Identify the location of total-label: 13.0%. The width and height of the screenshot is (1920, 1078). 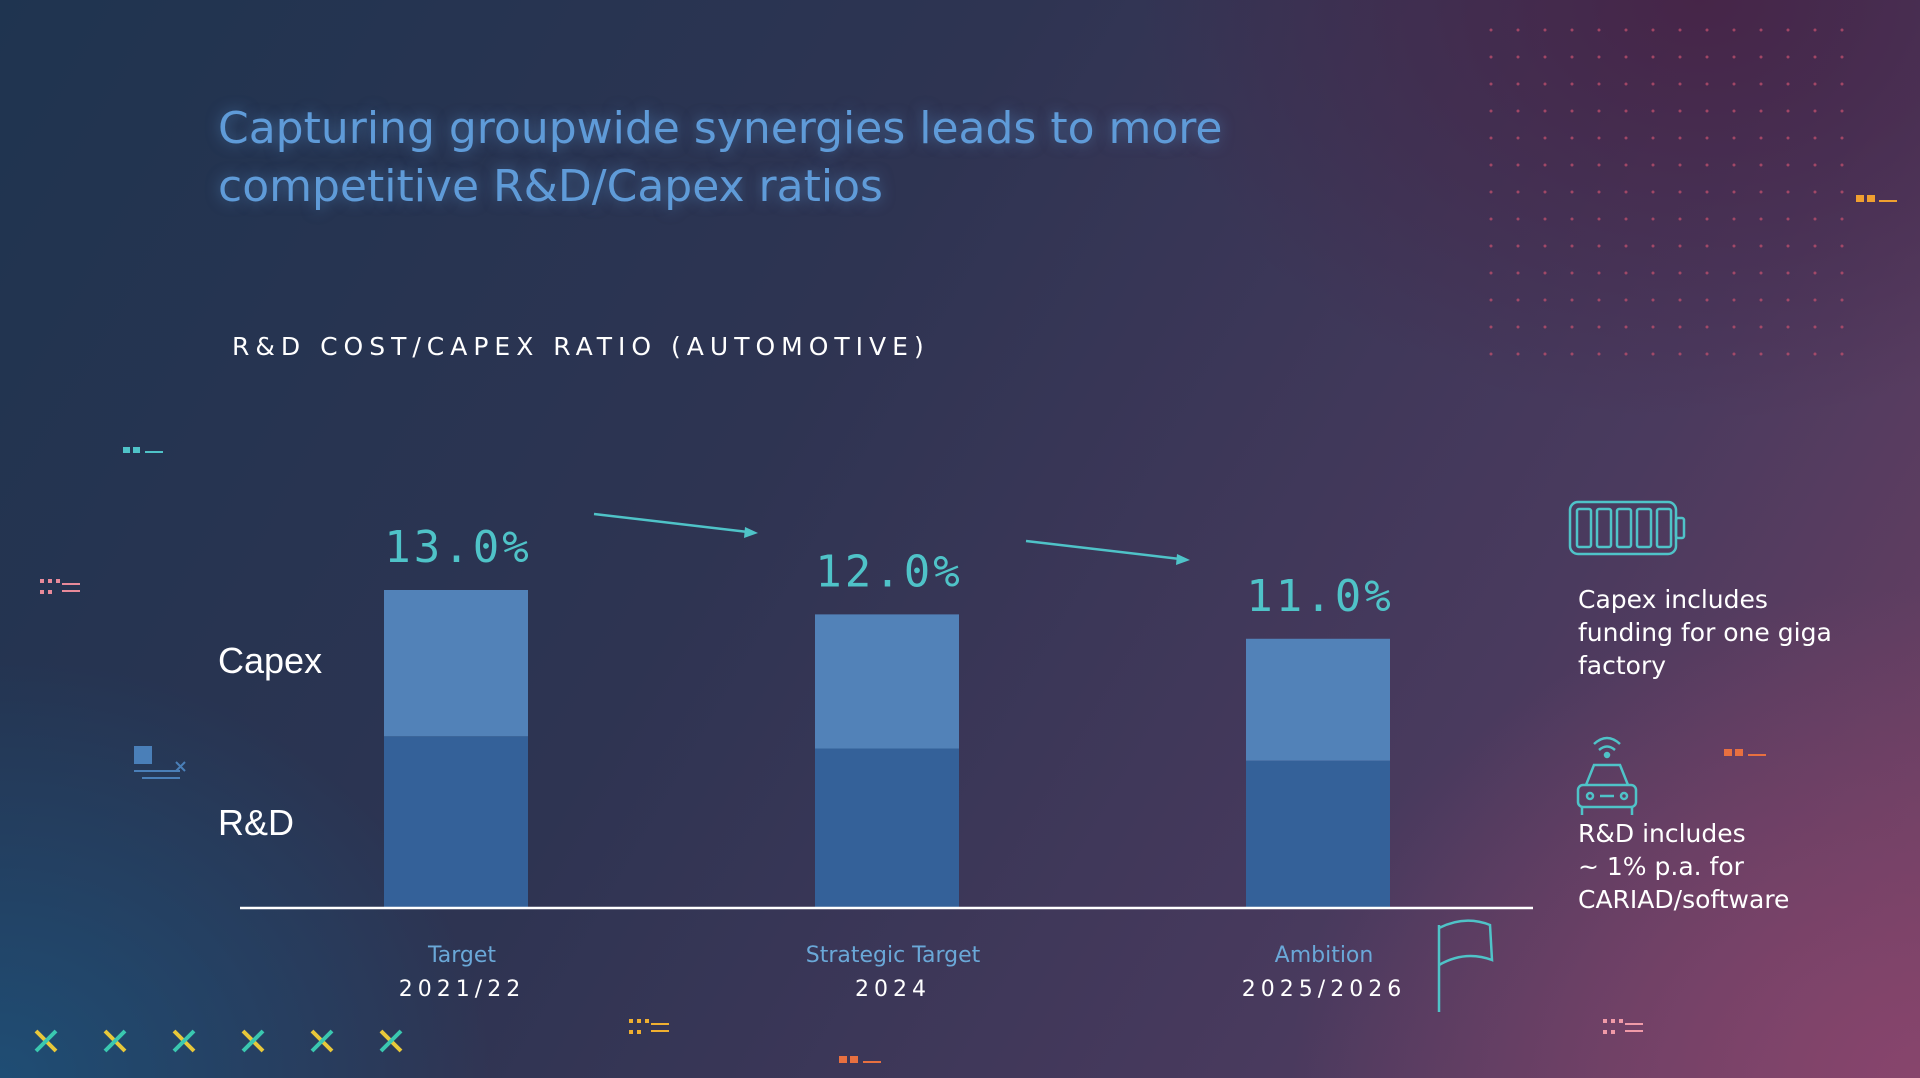
(457, 547).